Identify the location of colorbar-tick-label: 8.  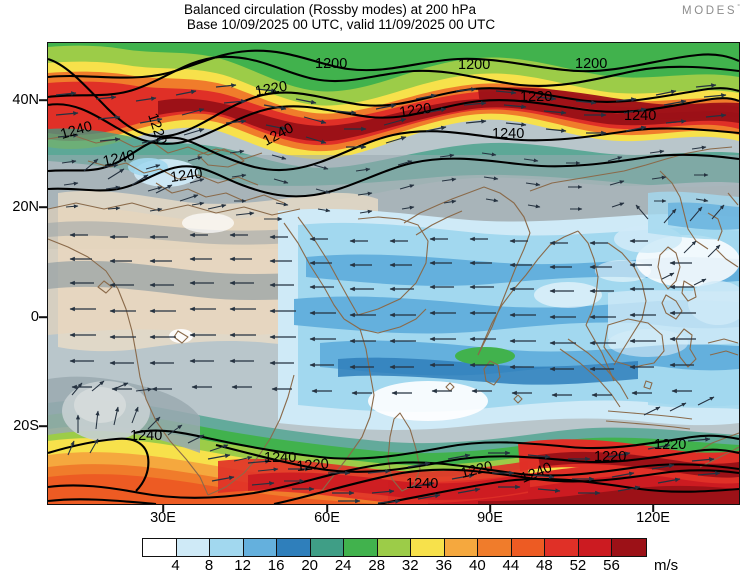
(209, 565).